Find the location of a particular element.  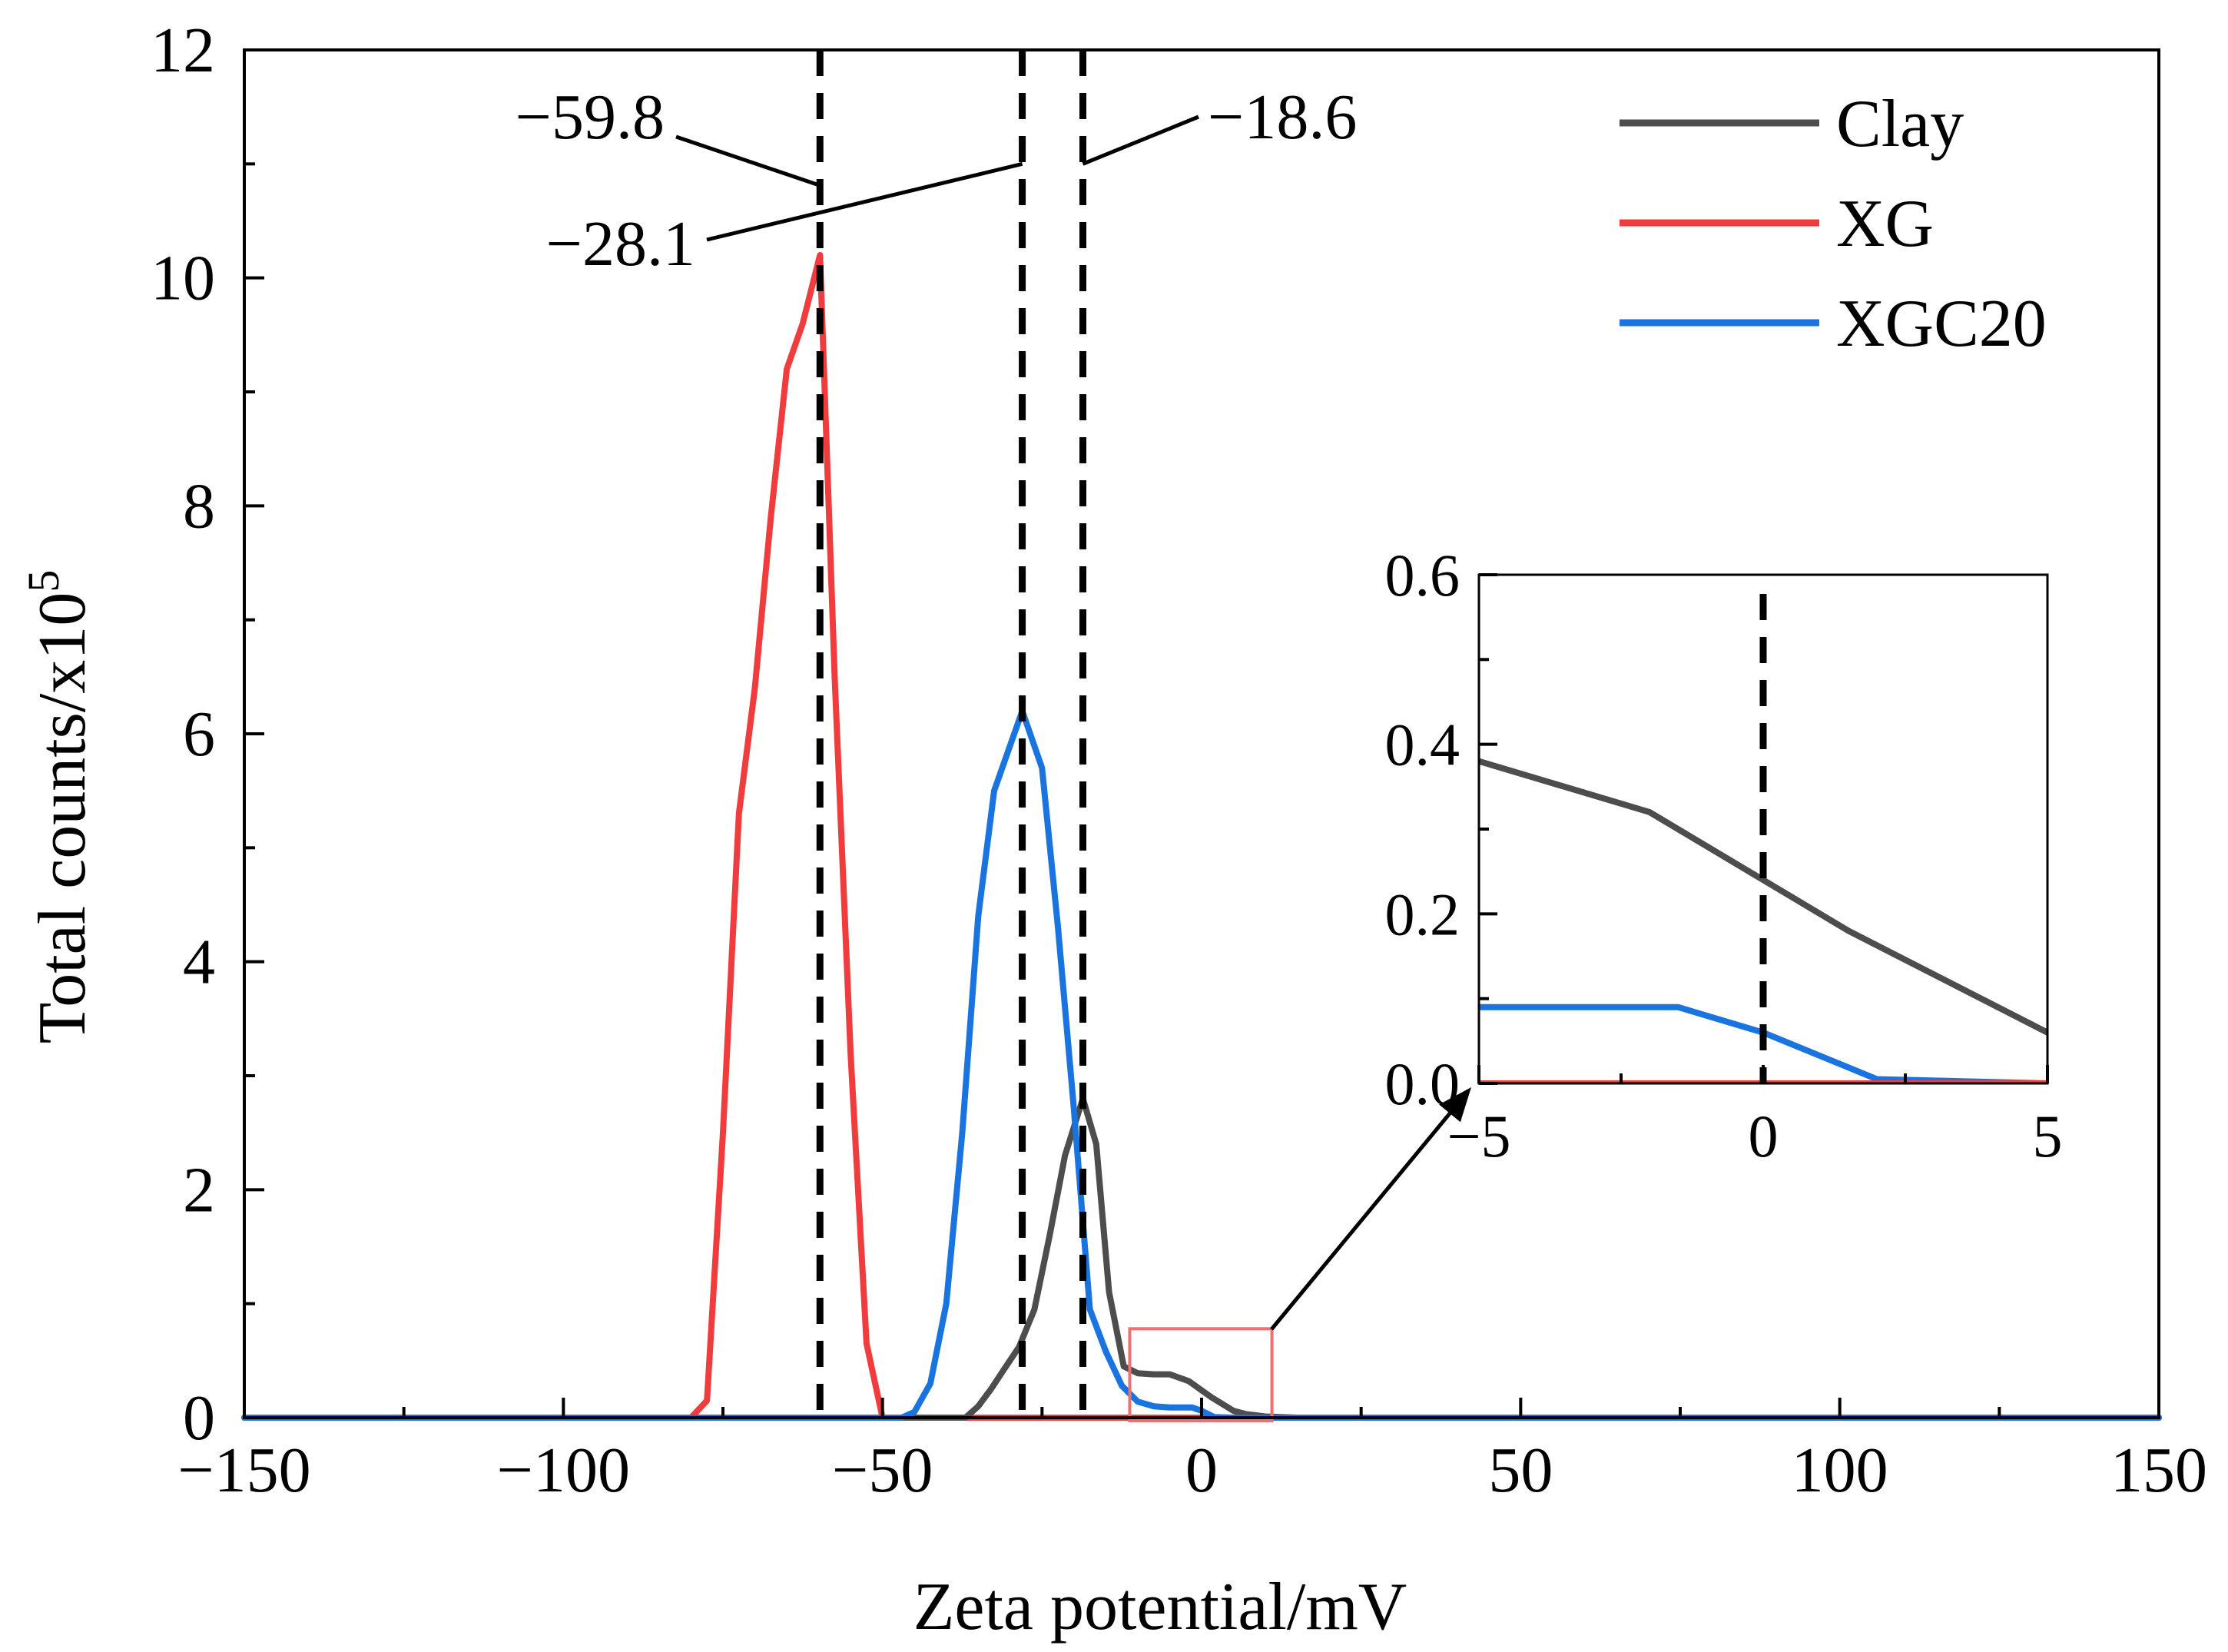

x-tick-label: −100 is located at coordinates (563, 1470).